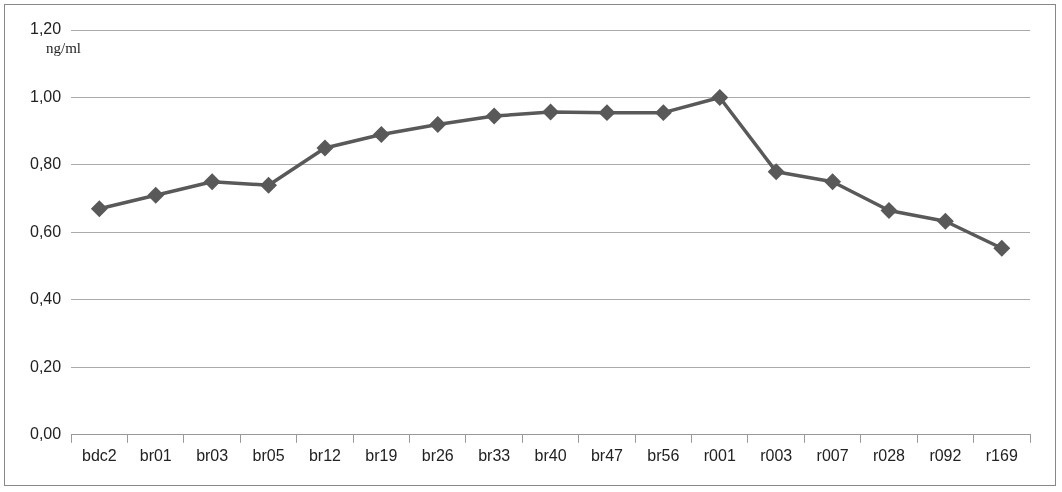  Describe the element at coordinates (437, 455) in the screenshot. I see `x-tick-label: br26` at that location.